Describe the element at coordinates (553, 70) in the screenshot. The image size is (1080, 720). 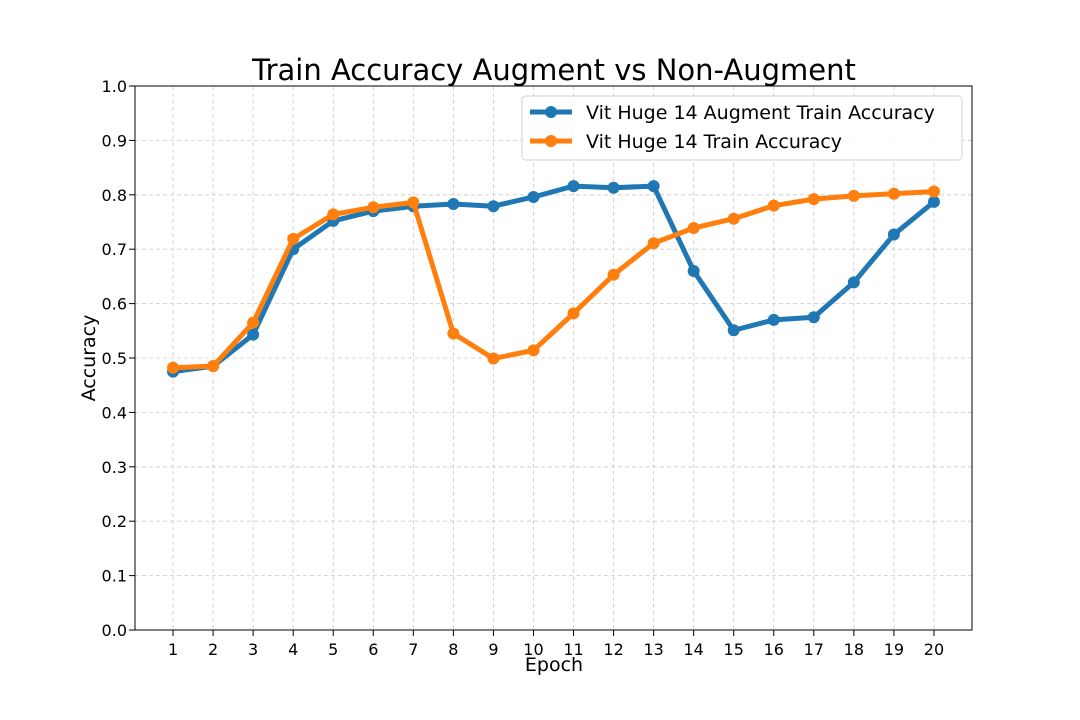
I see `chart-title: Train Accuracy Augment vs Non-Augment` at that location.